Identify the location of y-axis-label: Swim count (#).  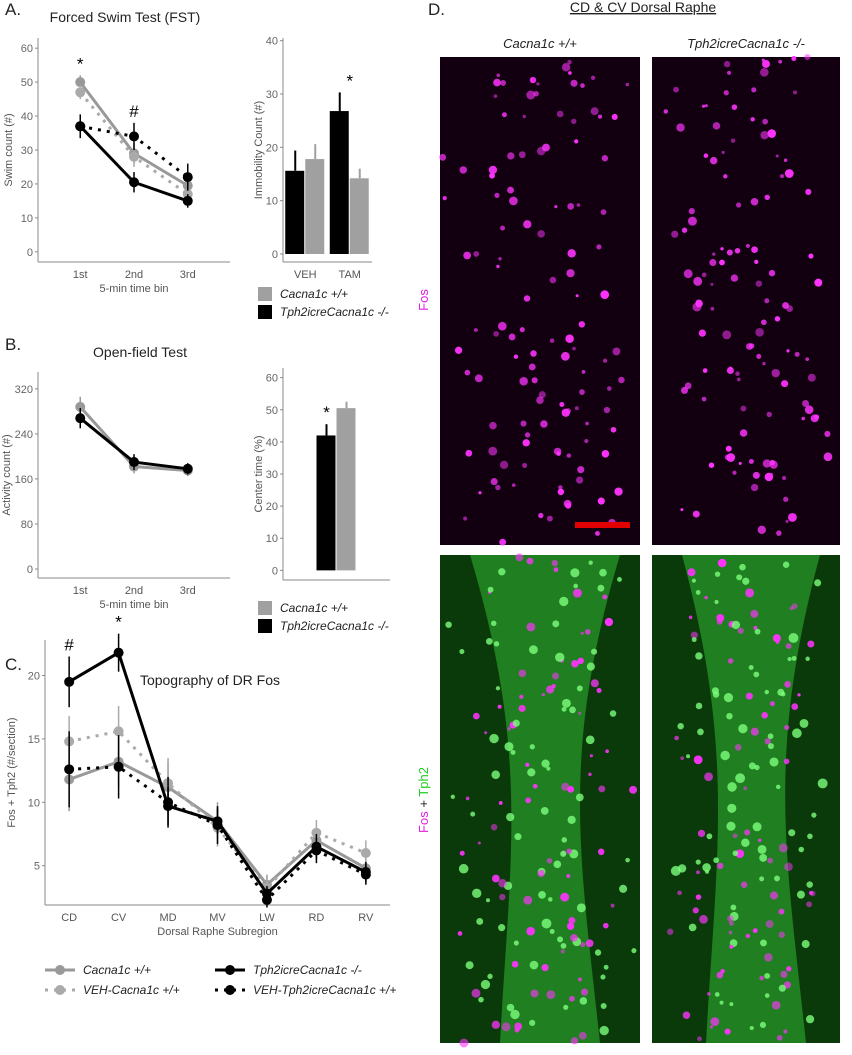
(9, 149).